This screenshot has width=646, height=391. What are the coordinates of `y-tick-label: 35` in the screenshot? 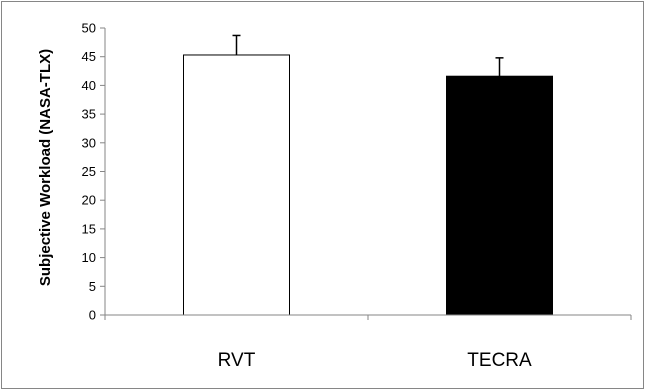 It's located at (89, 114).